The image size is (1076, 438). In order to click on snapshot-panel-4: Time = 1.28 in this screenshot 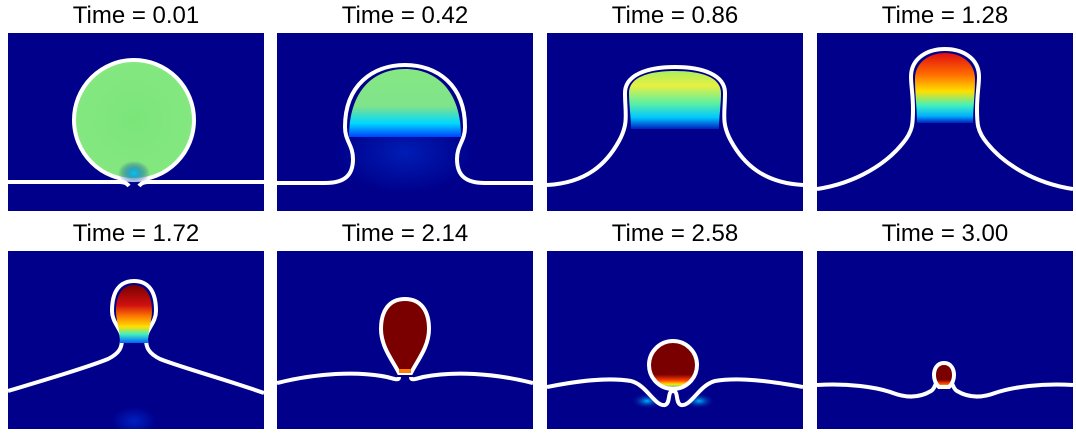, I will do `click(945, 105)`.